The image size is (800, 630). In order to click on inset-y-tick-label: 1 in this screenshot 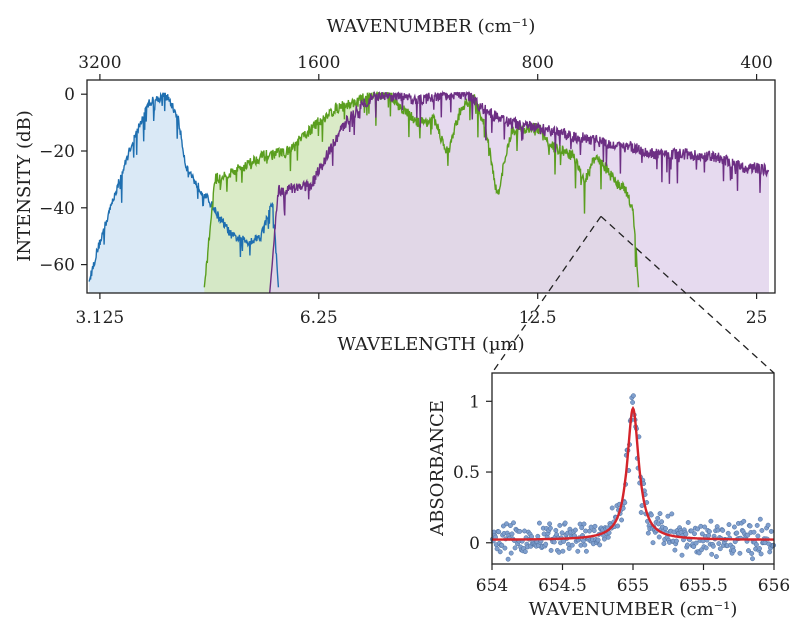, I will do `click(474, 402)`.